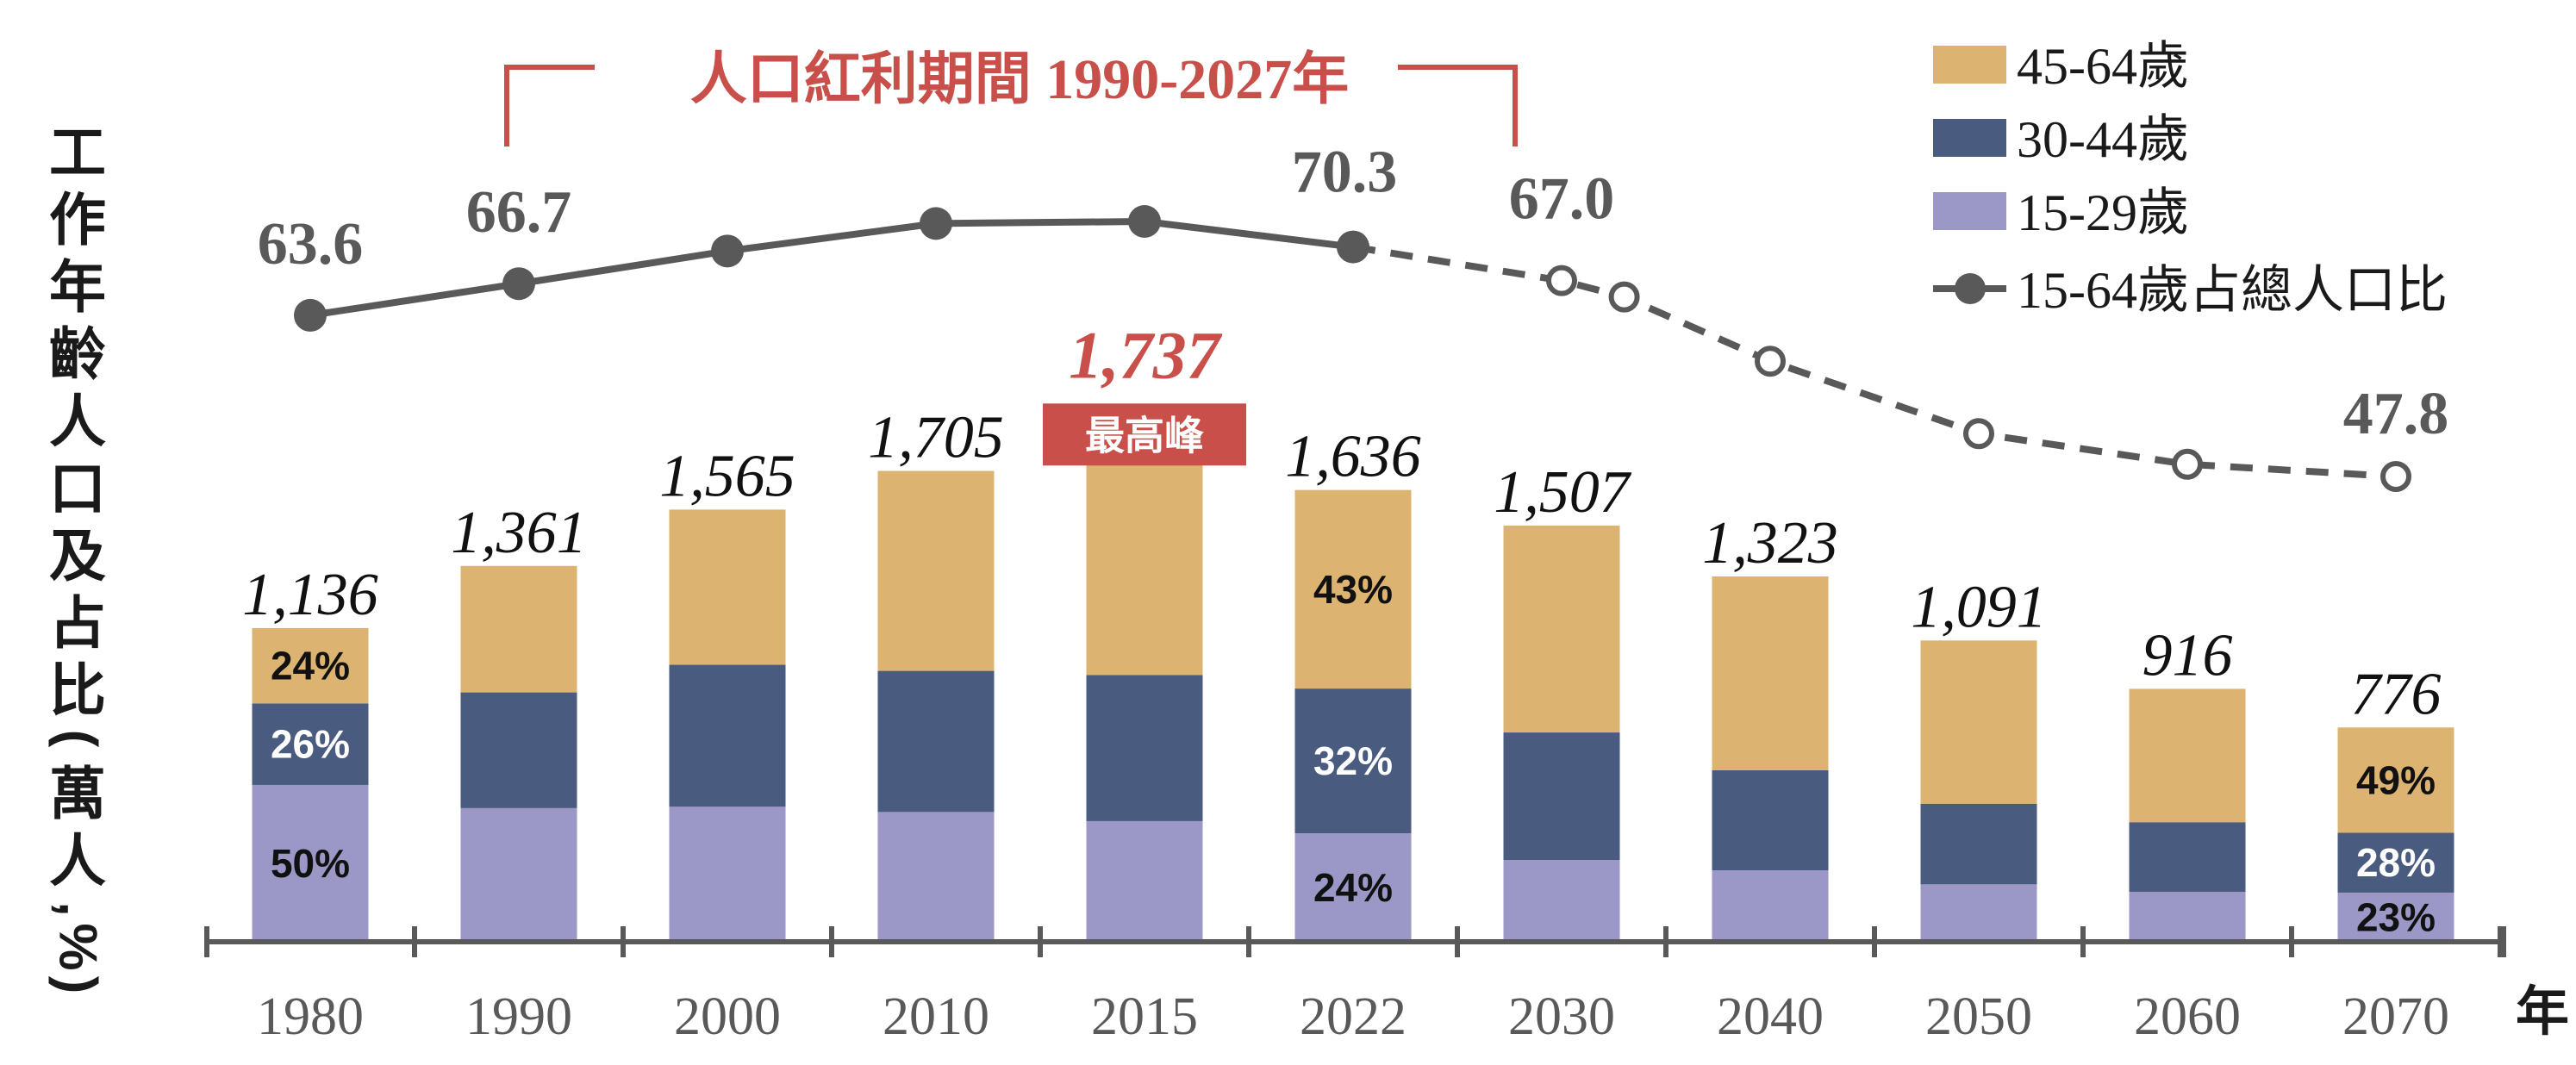  Describe the element at coordinates (2187, 755) in the screenshot. I see `bar-segment-45-64歲-2060` at that location.